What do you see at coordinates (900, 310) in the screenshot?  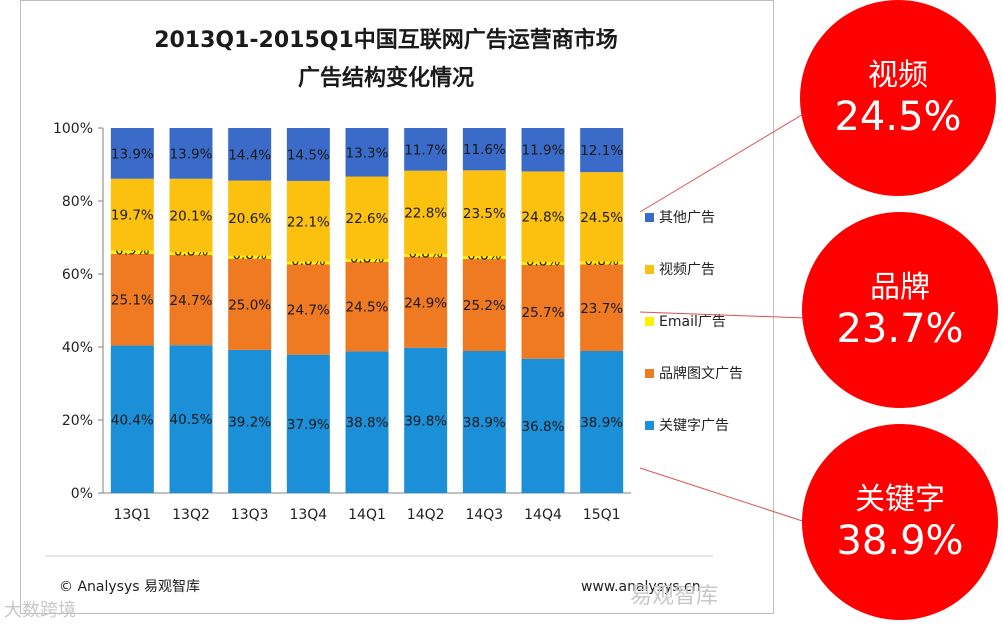 I see `callout-brand: 品牌 23.7%` at bounding box center [900, 310].